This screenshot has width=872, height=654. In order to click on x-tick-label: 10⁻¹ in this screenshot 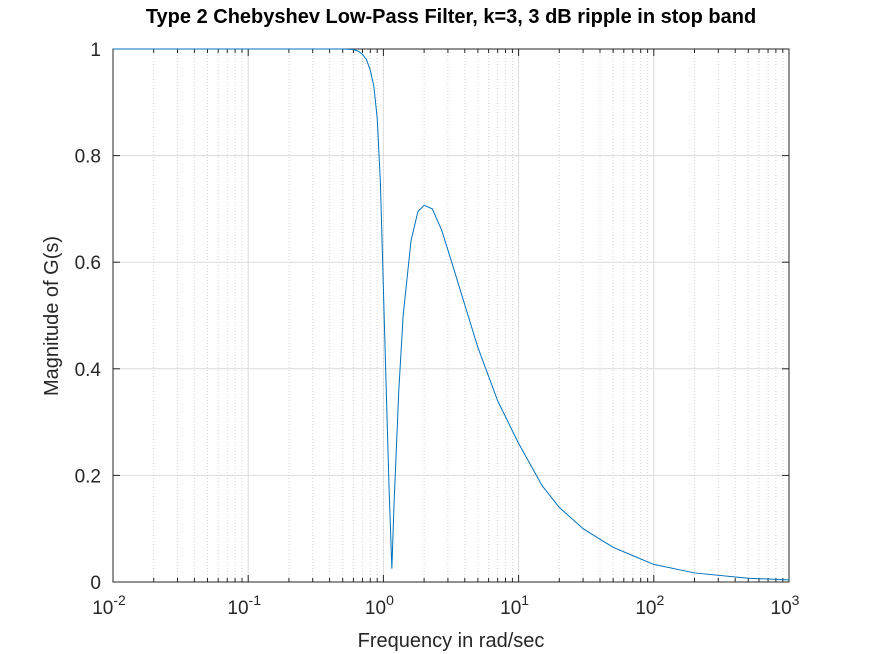, I will do `click(244, 605)`.